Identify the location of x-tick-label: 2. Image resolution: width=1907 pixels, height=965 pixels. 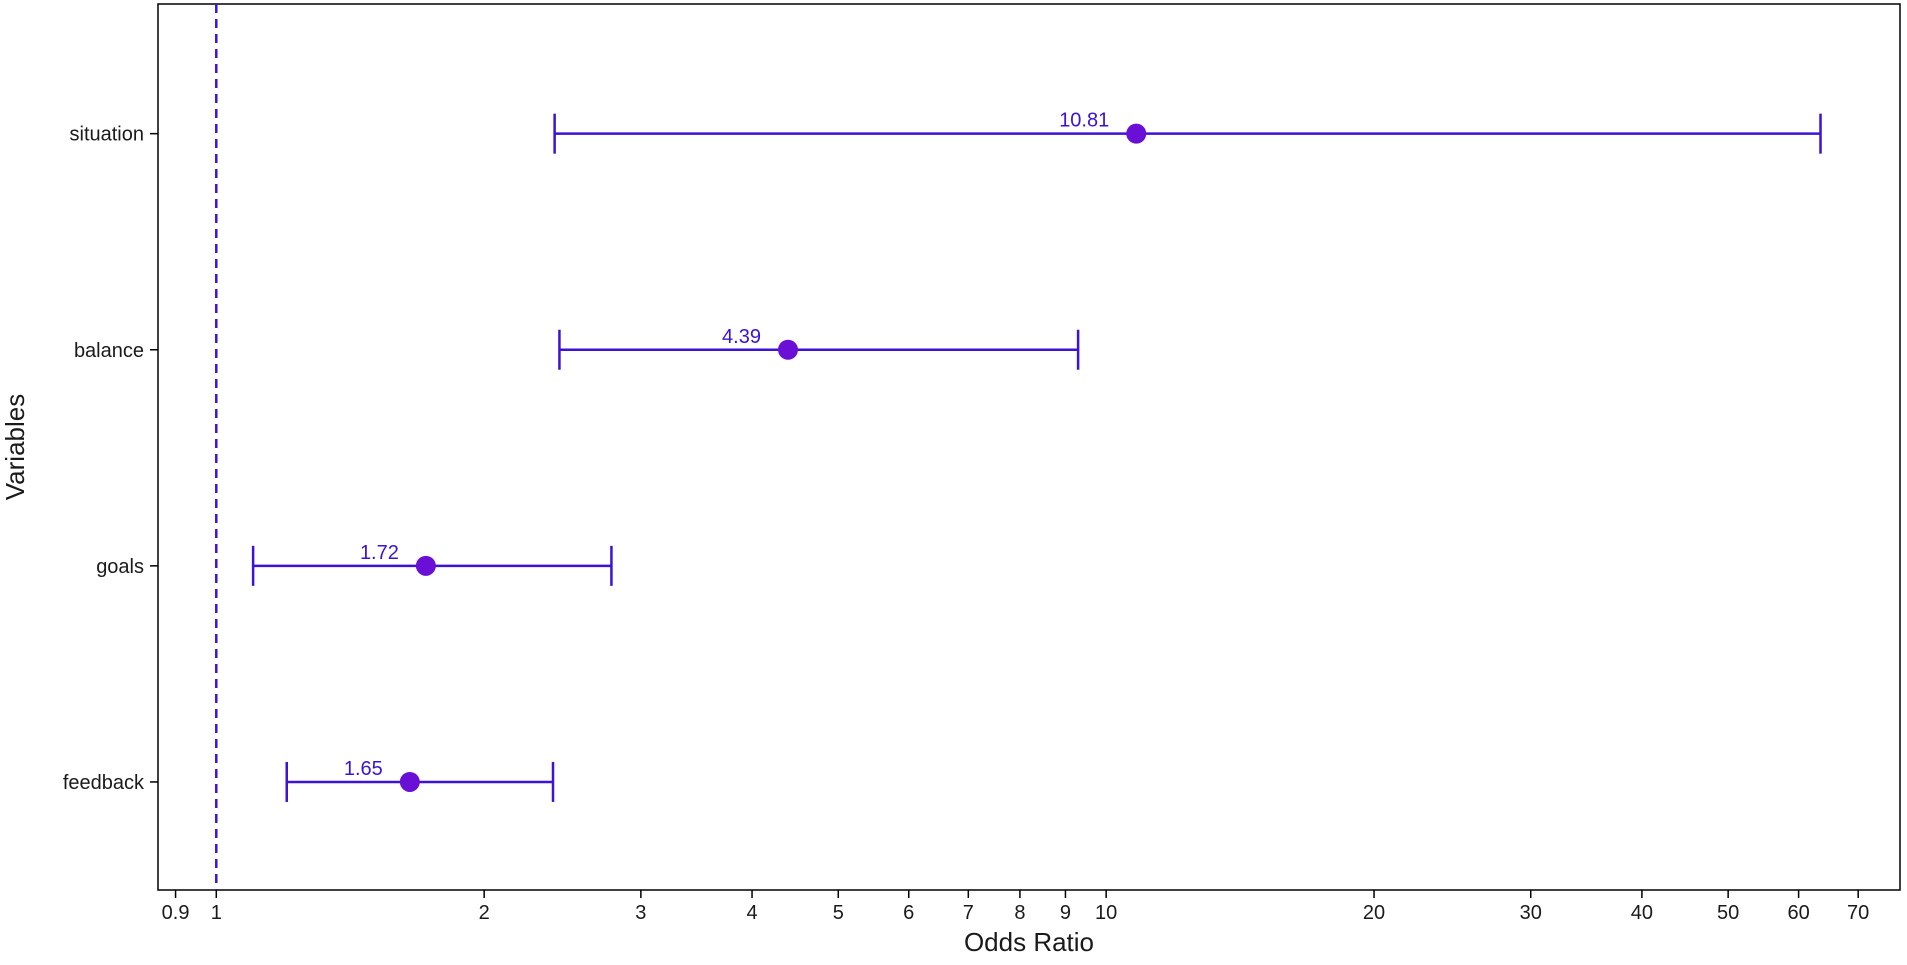
(484, 913).